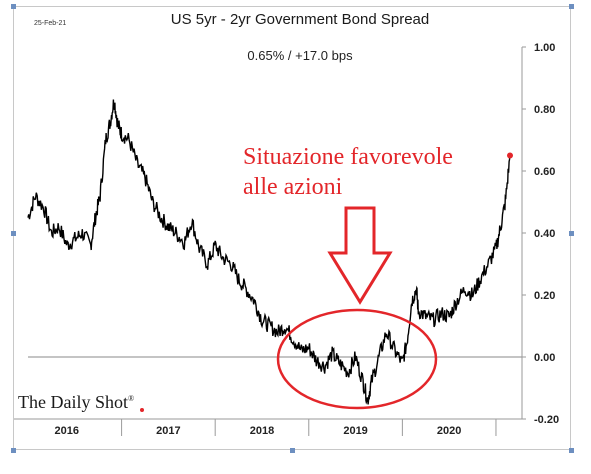 This screenshot has height=474, width=591. What do you see at coordinates (348, 157) in the screenshot?
I see `annotation-line-1: Situazione favorevole` at bounding box center [348, 157].